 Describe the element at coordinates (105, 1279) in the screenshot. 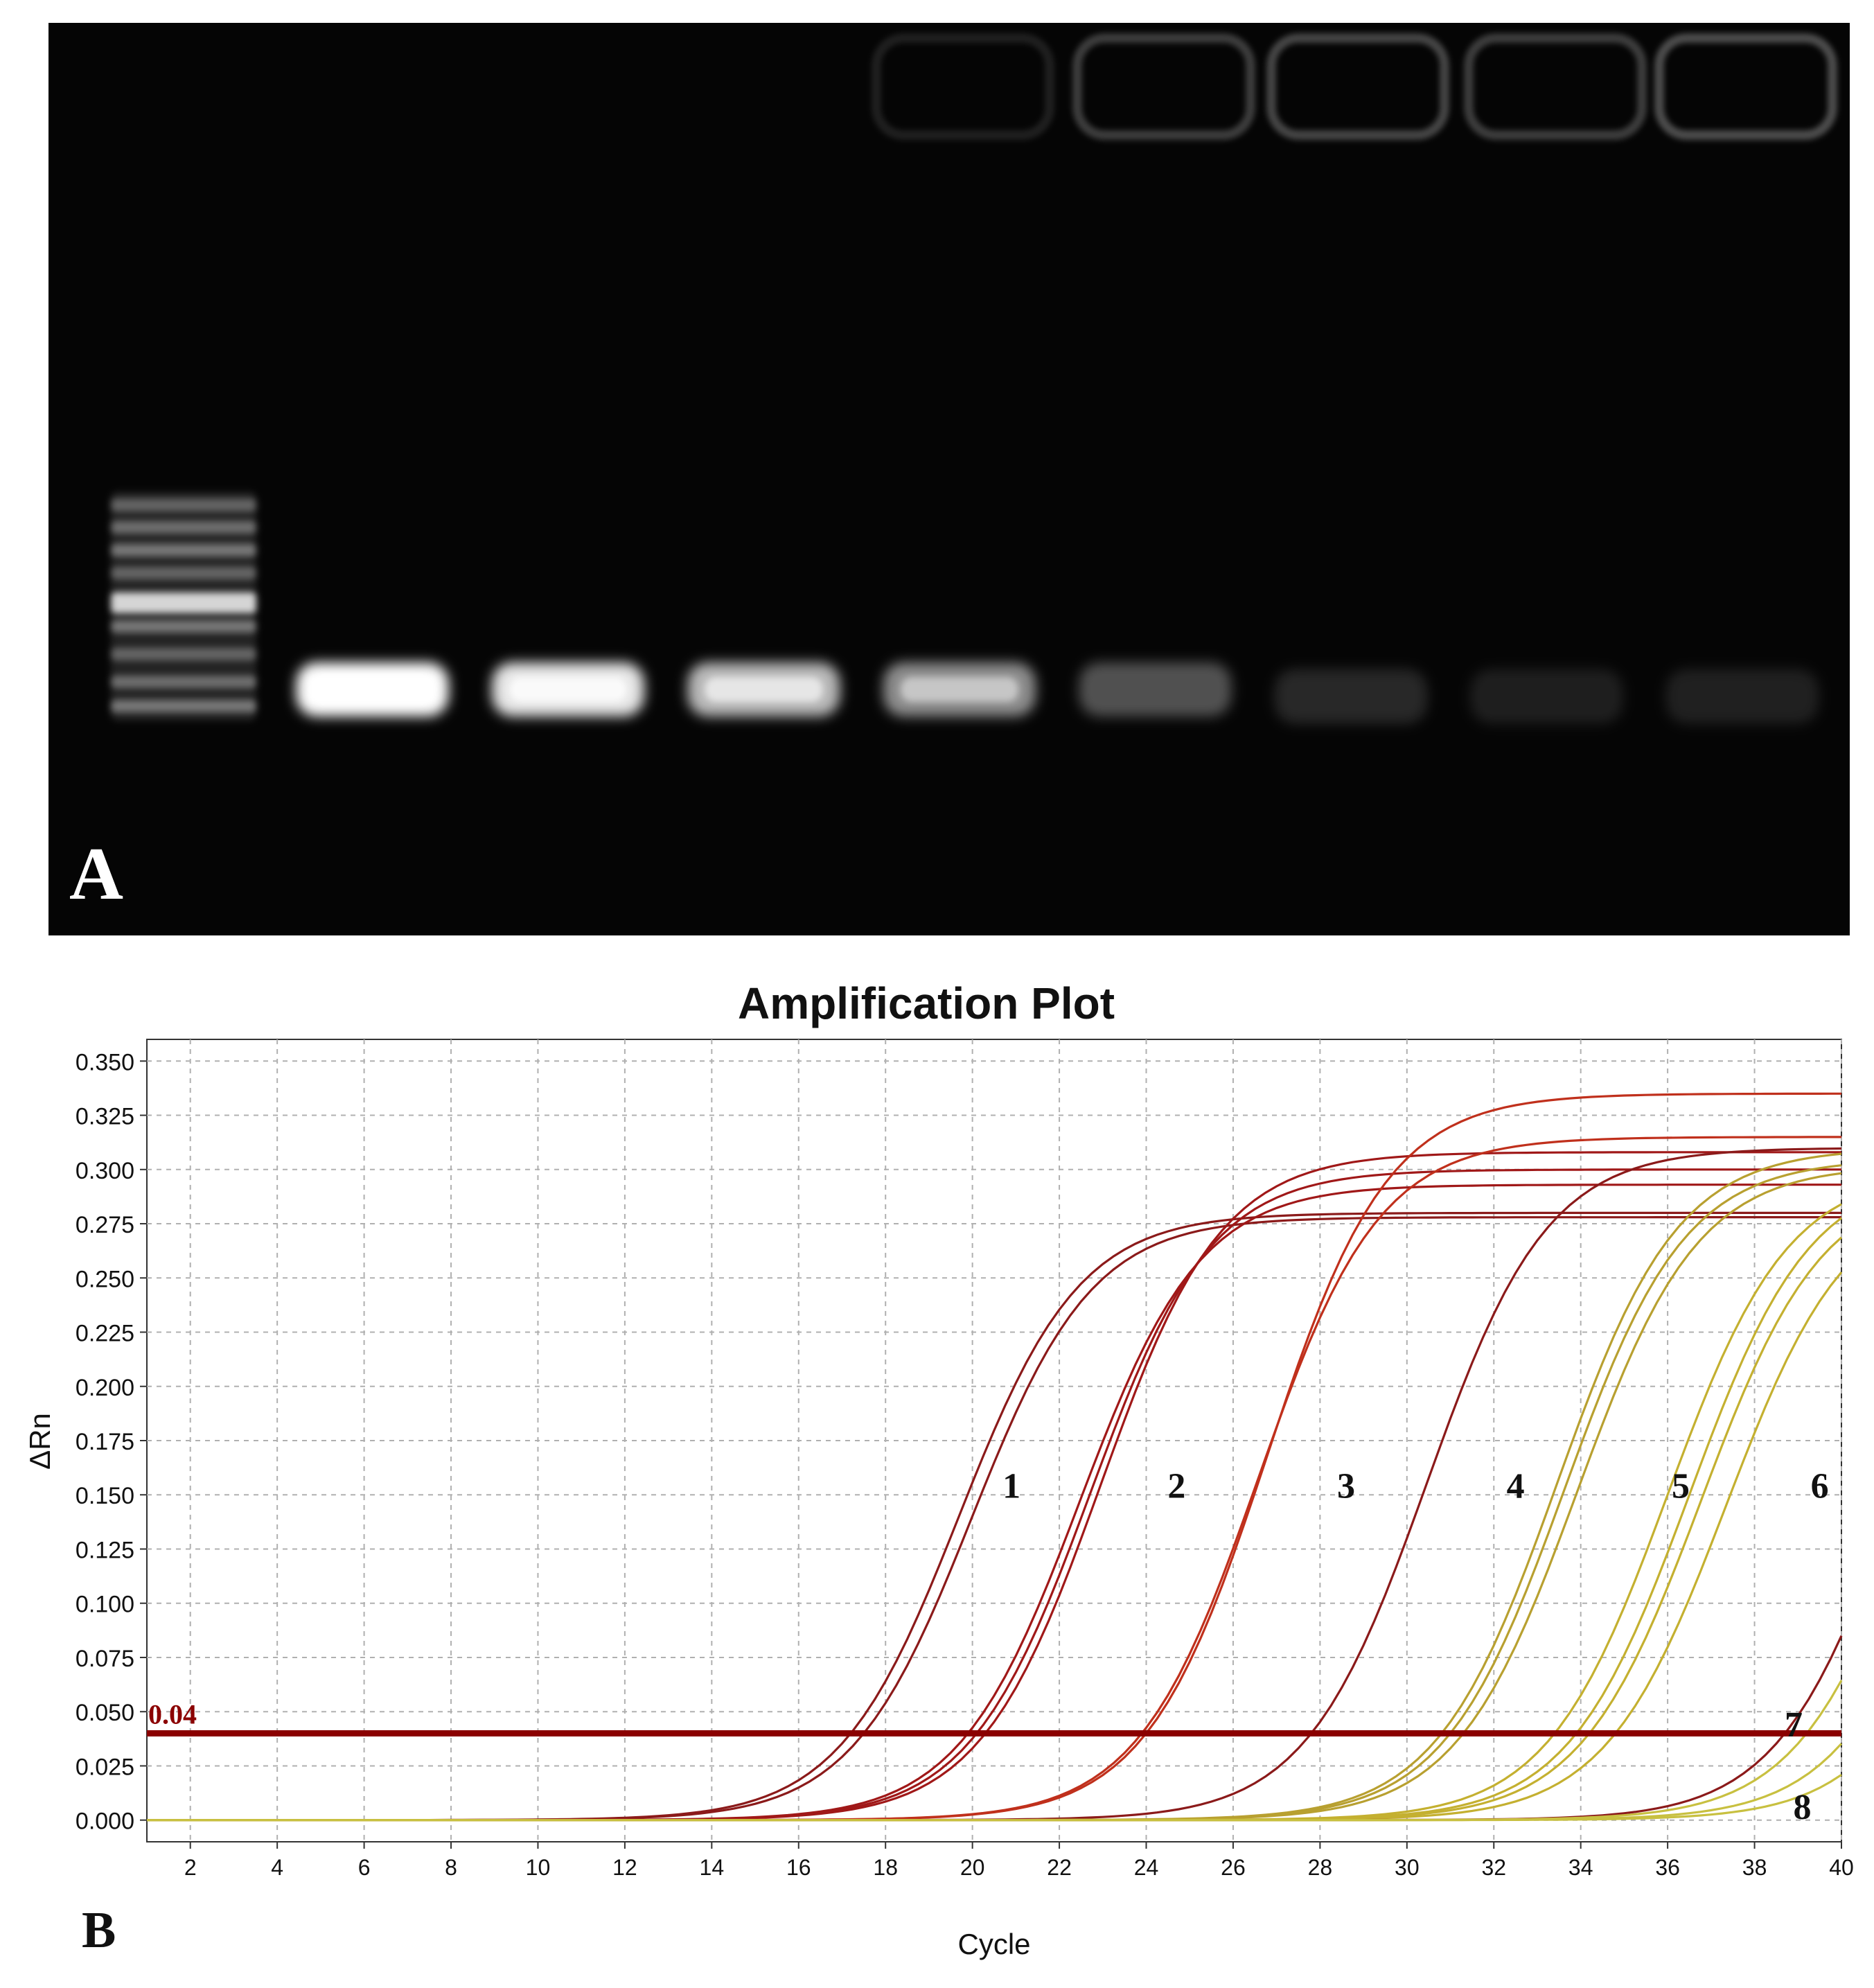

I see `y-tick-label: 0.250` at that location.